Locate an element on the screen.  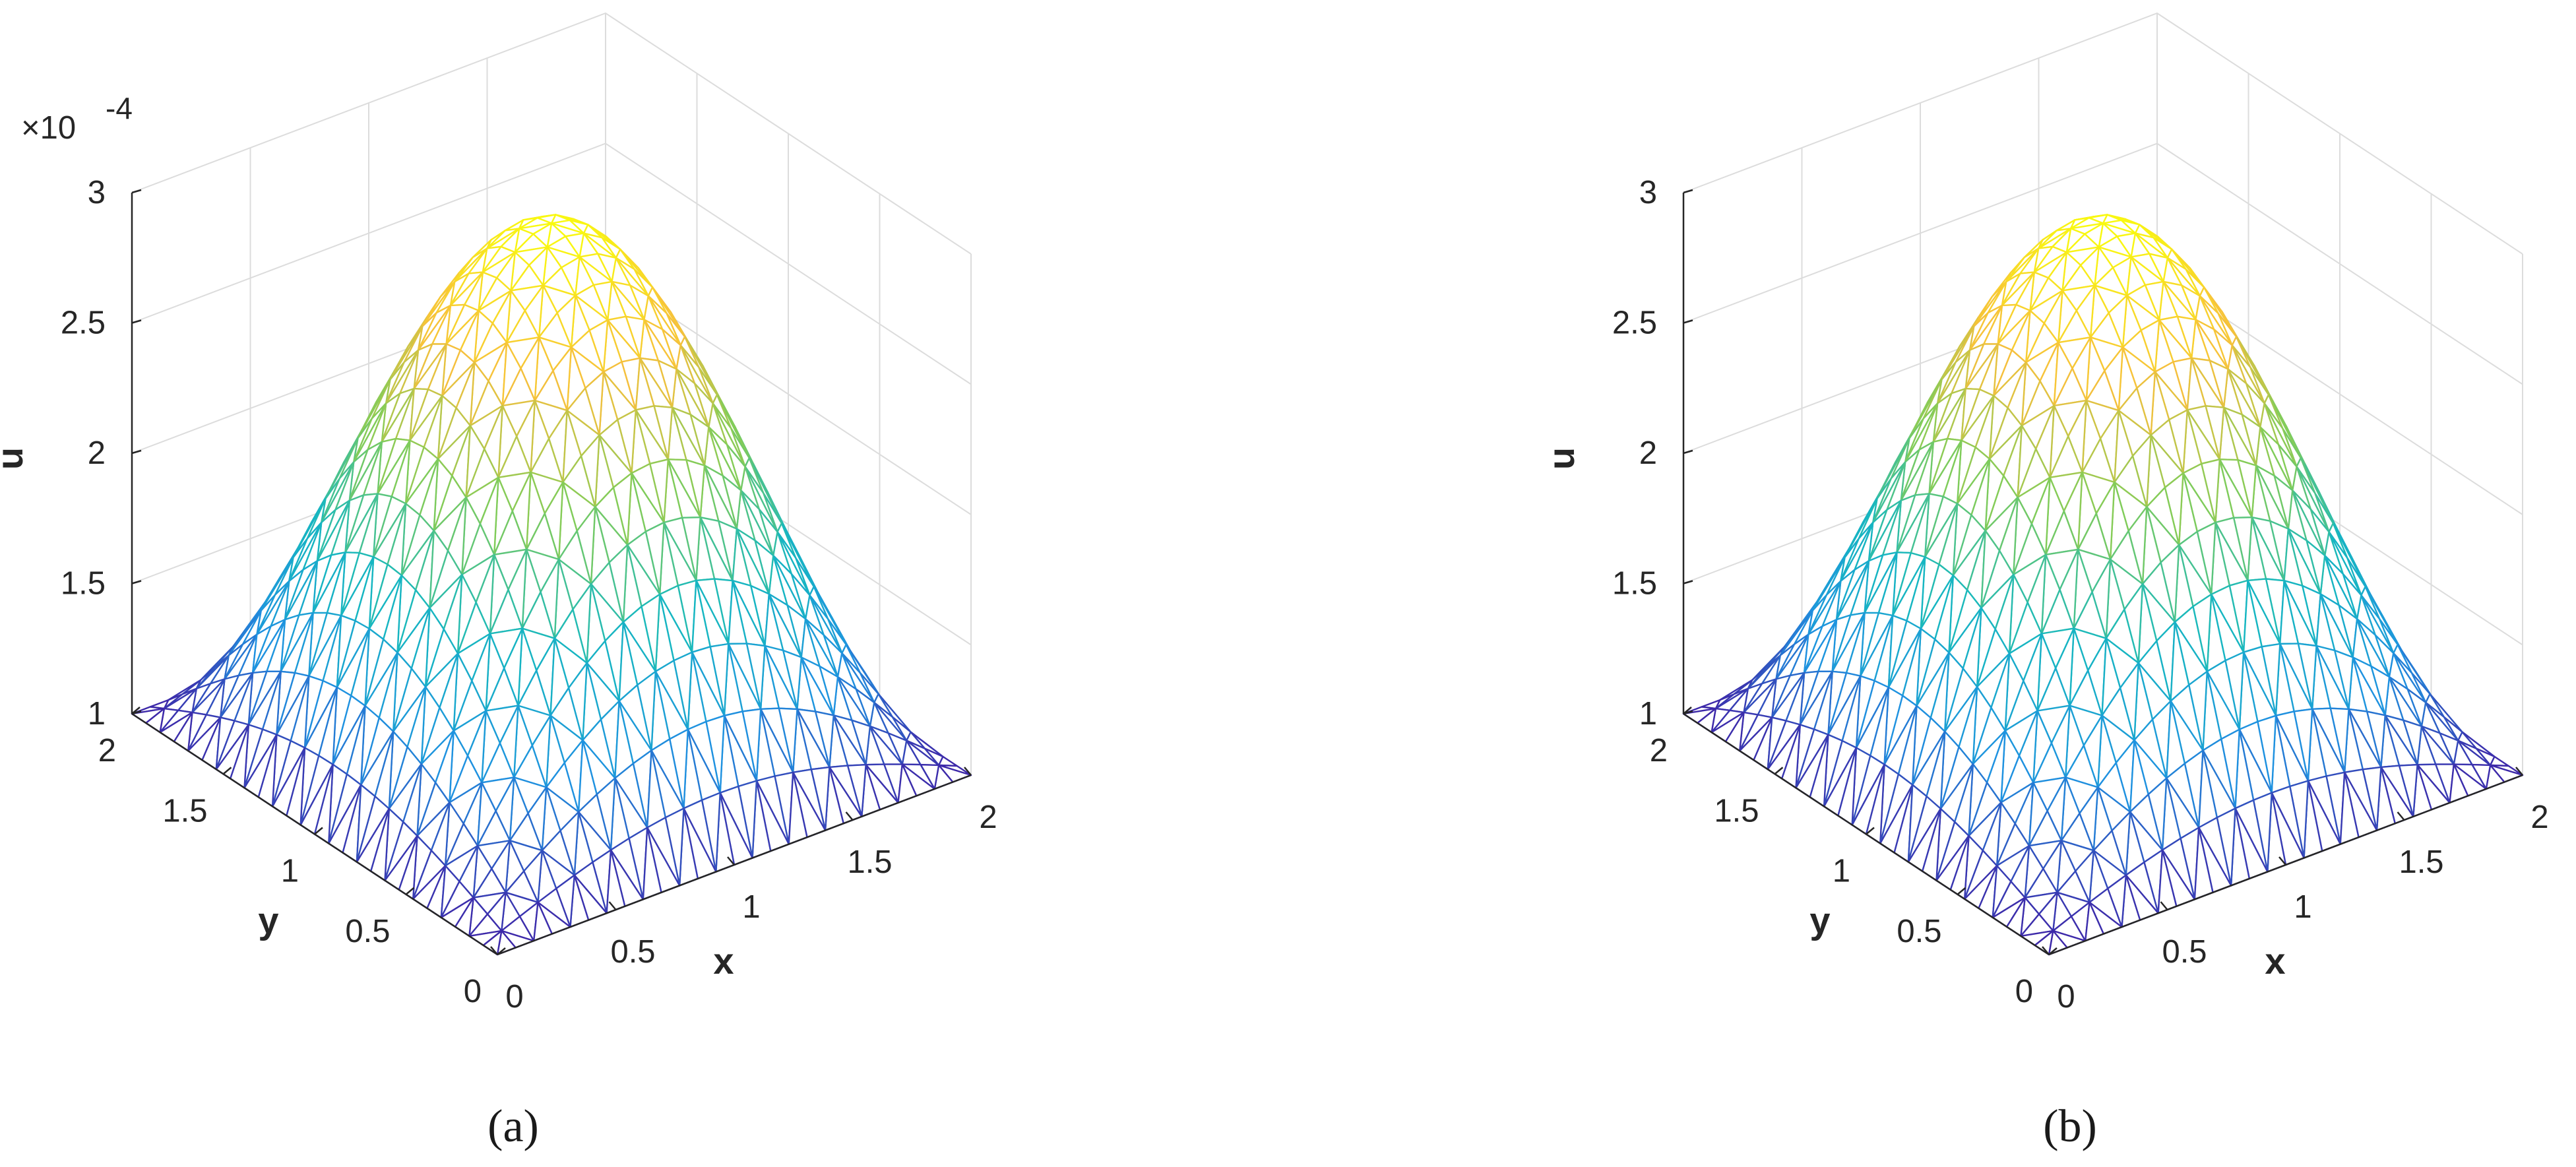
subcaption-a: (a) is located at coordinates (513, 1126).